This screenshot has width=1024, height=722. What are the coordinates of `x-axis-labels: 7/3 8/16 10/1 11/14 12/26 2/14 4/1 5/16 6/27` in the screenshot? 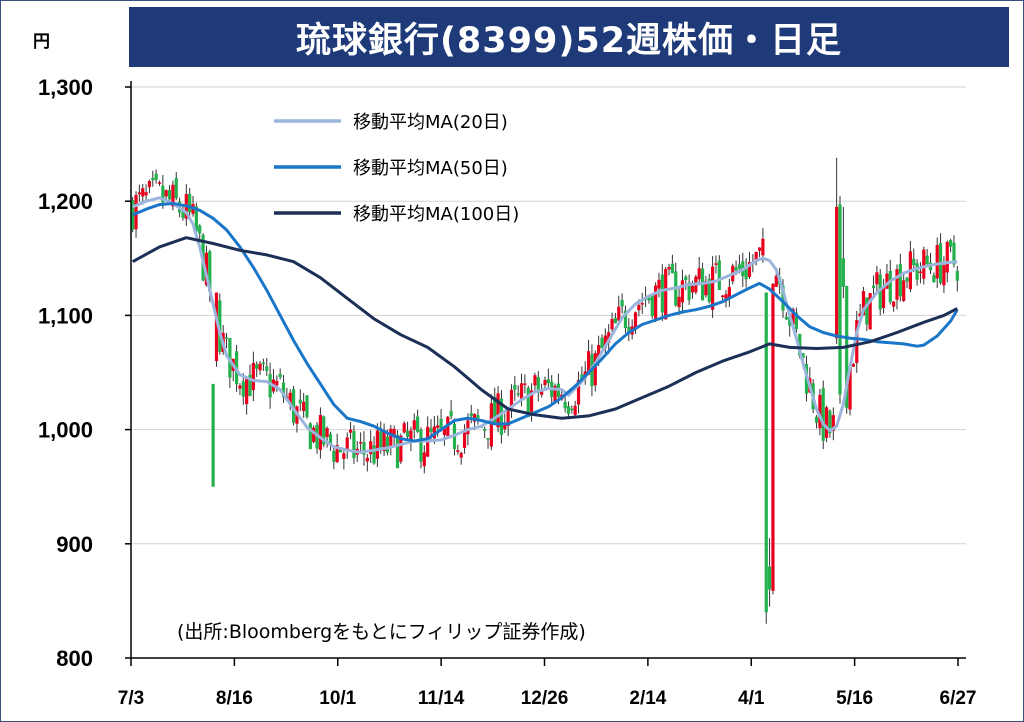 It's located at (547, 698).